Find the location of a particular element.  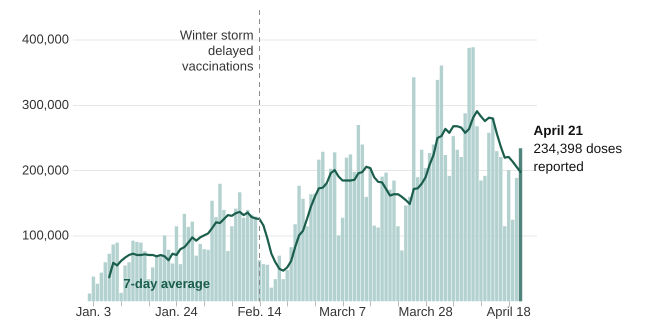

y-tick-label: 100,000 is located at coordinates (45, 235).